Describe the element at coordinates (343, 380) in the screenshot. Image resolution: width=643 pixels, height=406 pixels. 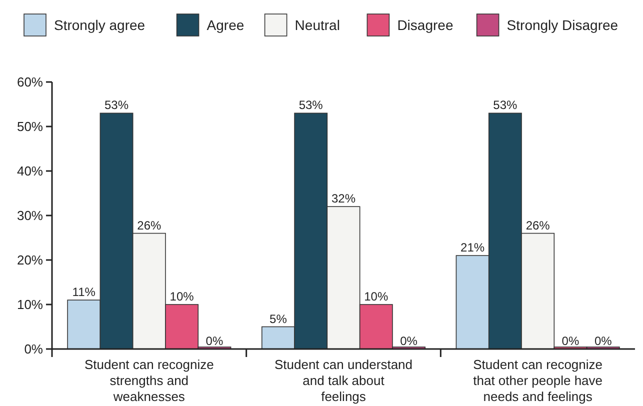
I see `x-tick-label: Student can understand and talk about feelings` at that location.